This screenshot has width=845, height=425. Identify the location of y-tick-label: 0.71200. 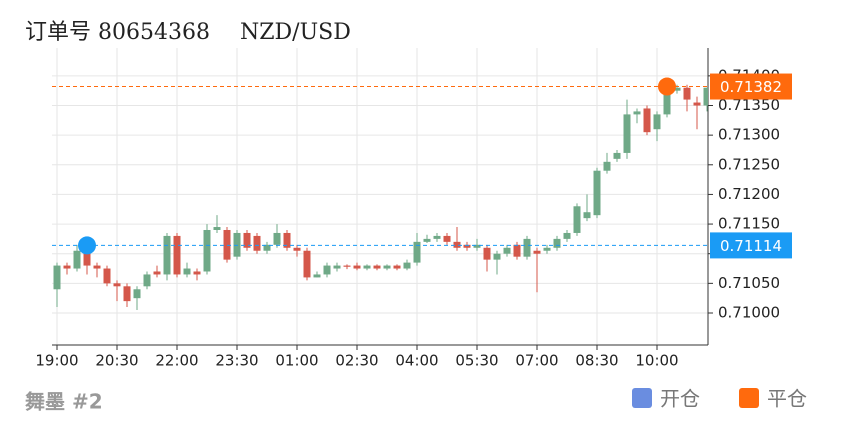
(749, 194).